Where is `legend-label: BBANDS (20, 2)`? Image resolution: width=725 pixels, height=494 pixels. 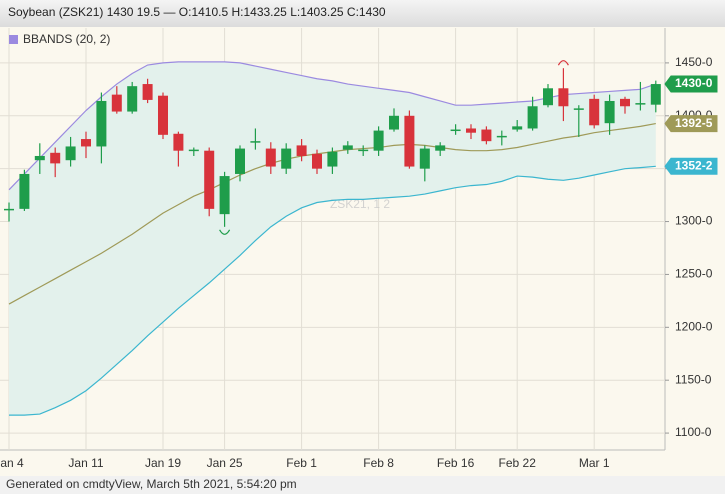
legend-label: BBANDS (20, 2) is located at coordinates (66, 39).